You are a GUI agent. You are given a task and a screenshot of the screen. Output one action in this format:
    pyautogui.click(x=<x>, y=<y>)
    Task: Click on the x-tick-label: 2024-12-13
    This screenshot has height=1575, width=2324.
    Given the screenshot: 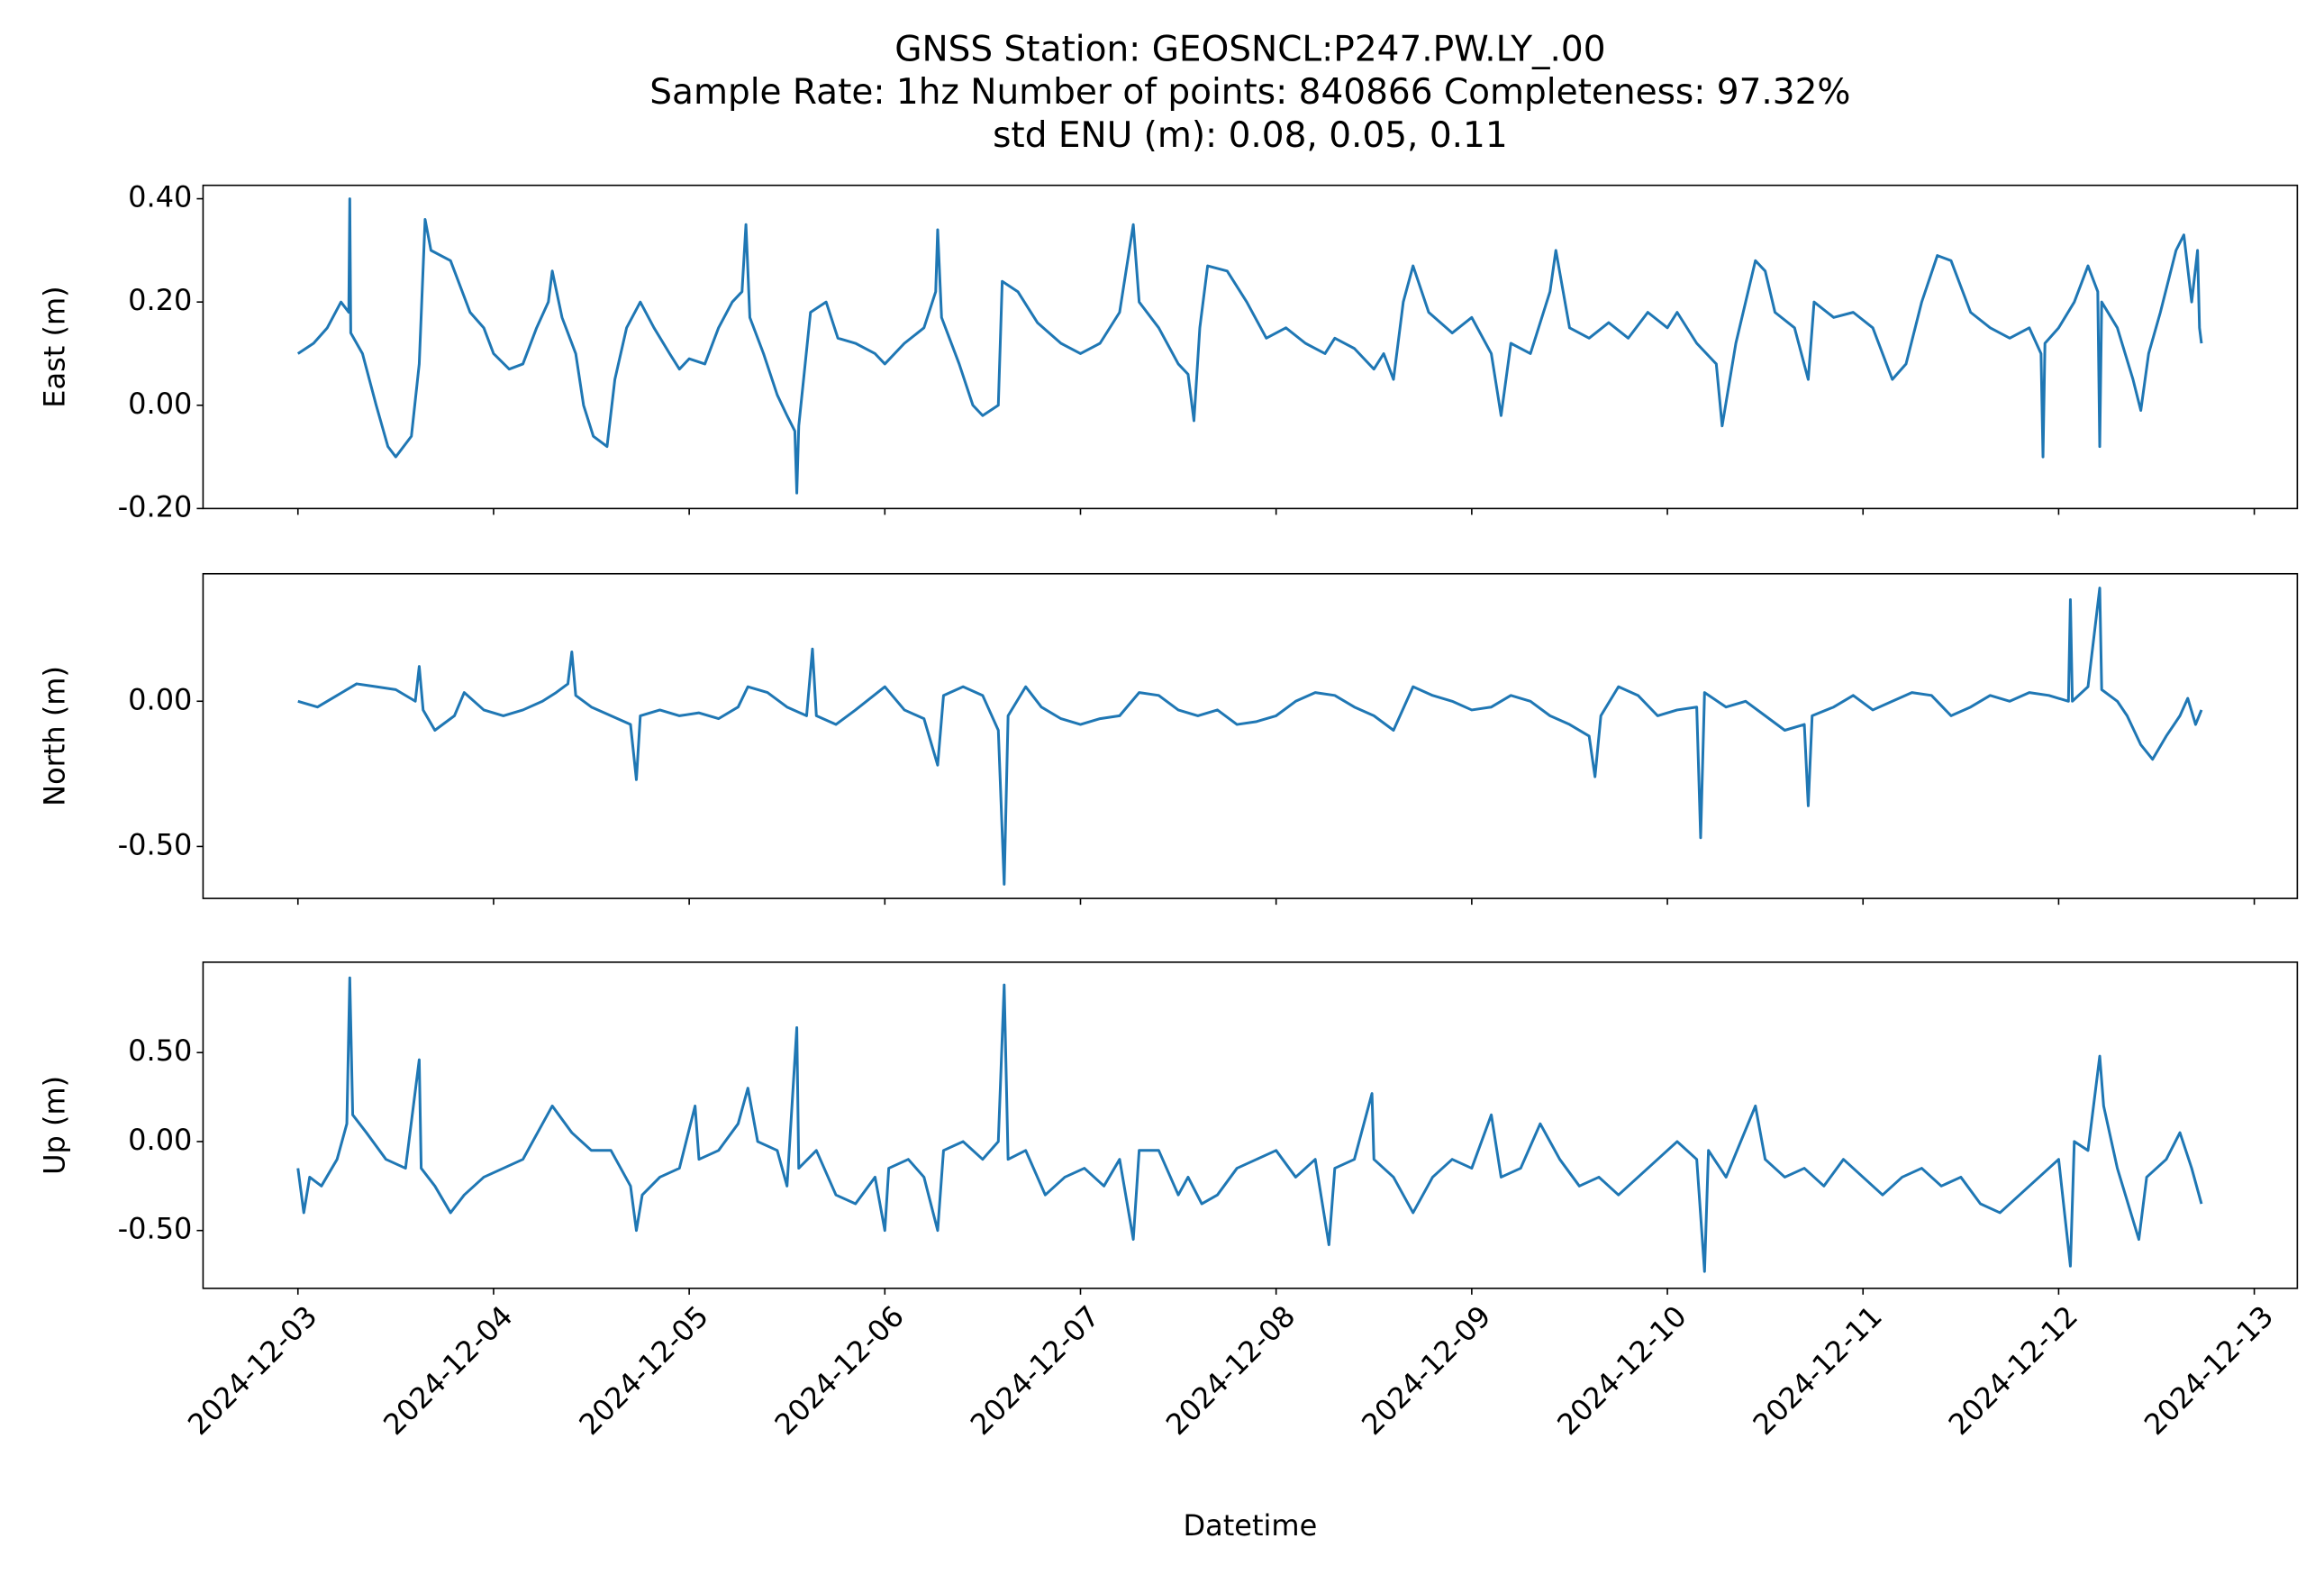 What is the action you would take?
    pyautogui.click(x=2209, y=1370)
    